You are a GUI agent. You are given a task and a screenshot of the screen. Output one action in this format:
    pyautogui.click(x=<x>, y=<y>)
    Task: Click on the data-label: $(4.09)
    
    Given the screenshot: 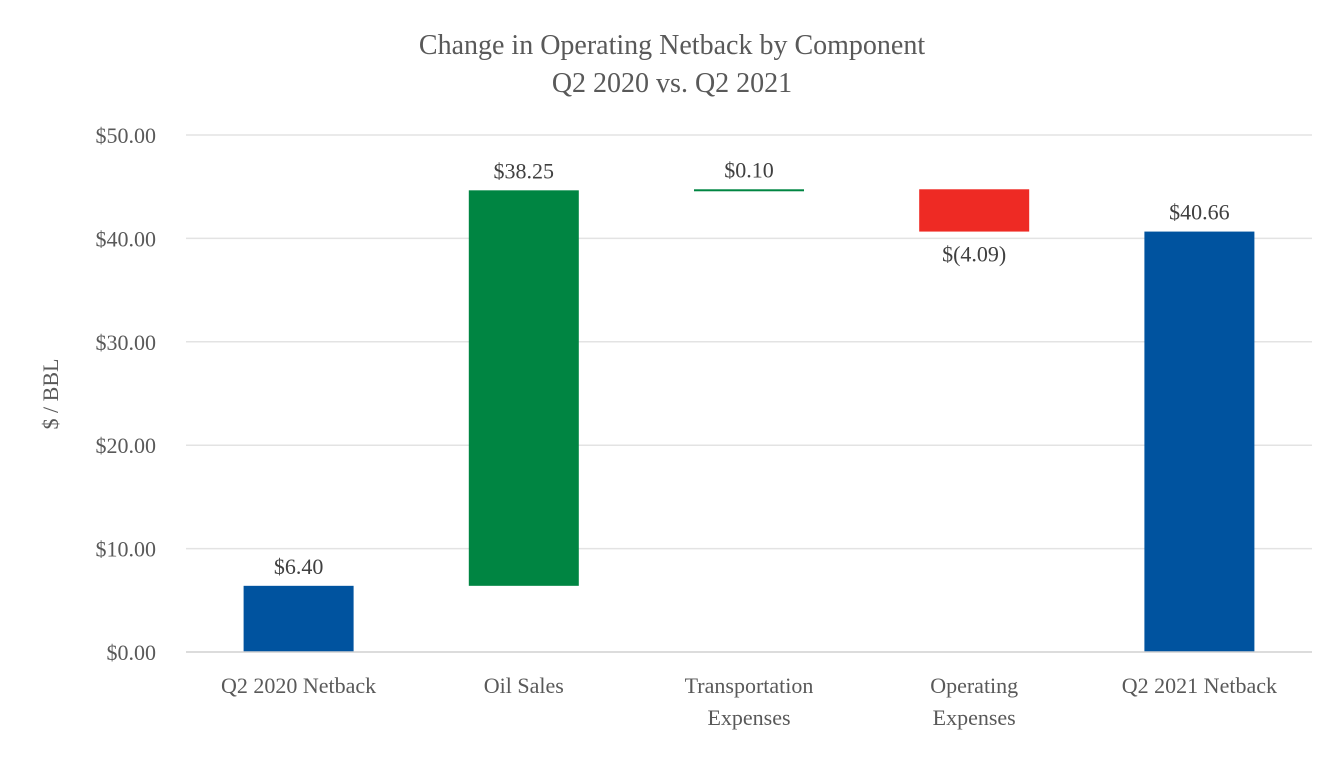 What is the action you would take?
    pyautogui.click(x=974, y=254)
    